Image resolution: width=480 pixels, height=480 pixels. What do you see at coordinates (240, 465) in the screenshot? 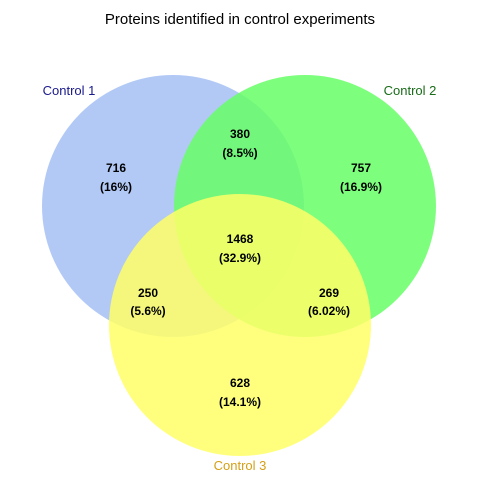
I see `set-label-control-3: Control 3` at bounding box center [240, 465].